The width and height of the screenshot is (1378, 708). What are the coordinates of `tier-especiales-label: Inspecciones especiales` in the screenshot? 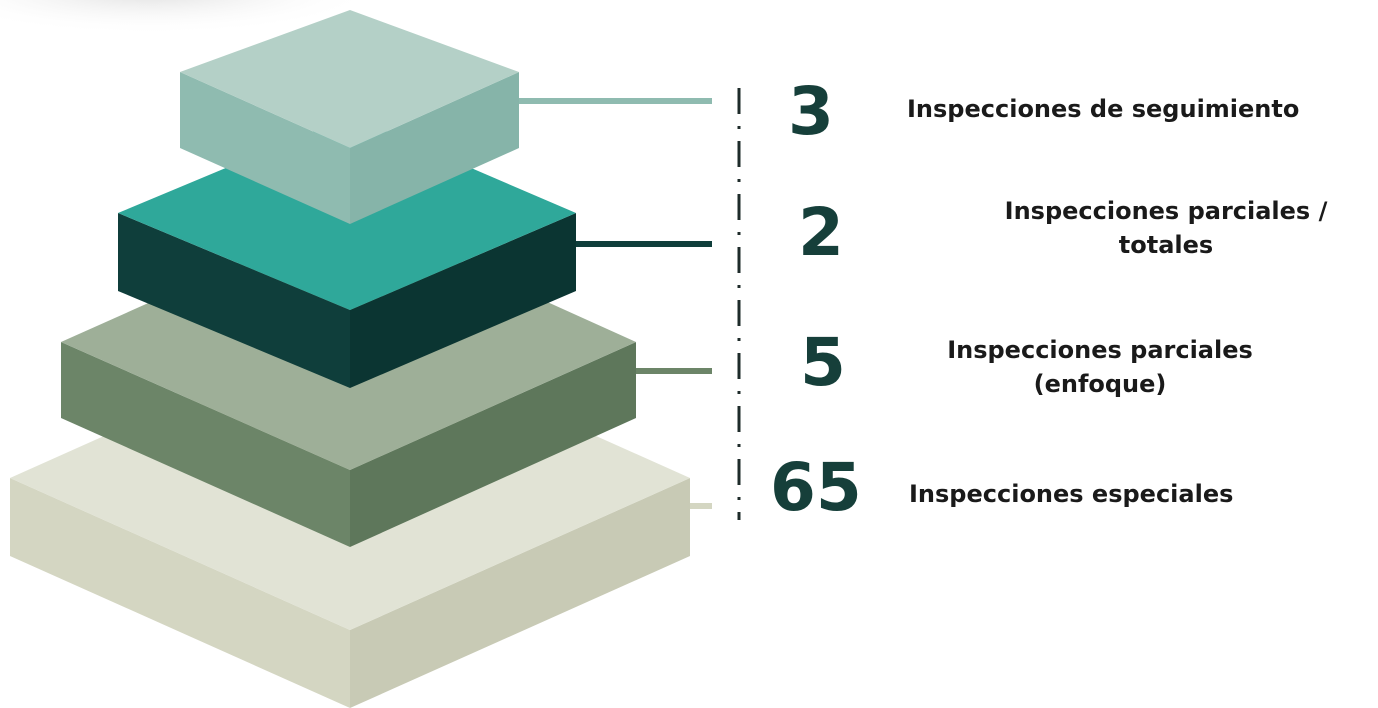 It's located at (1071, 494).